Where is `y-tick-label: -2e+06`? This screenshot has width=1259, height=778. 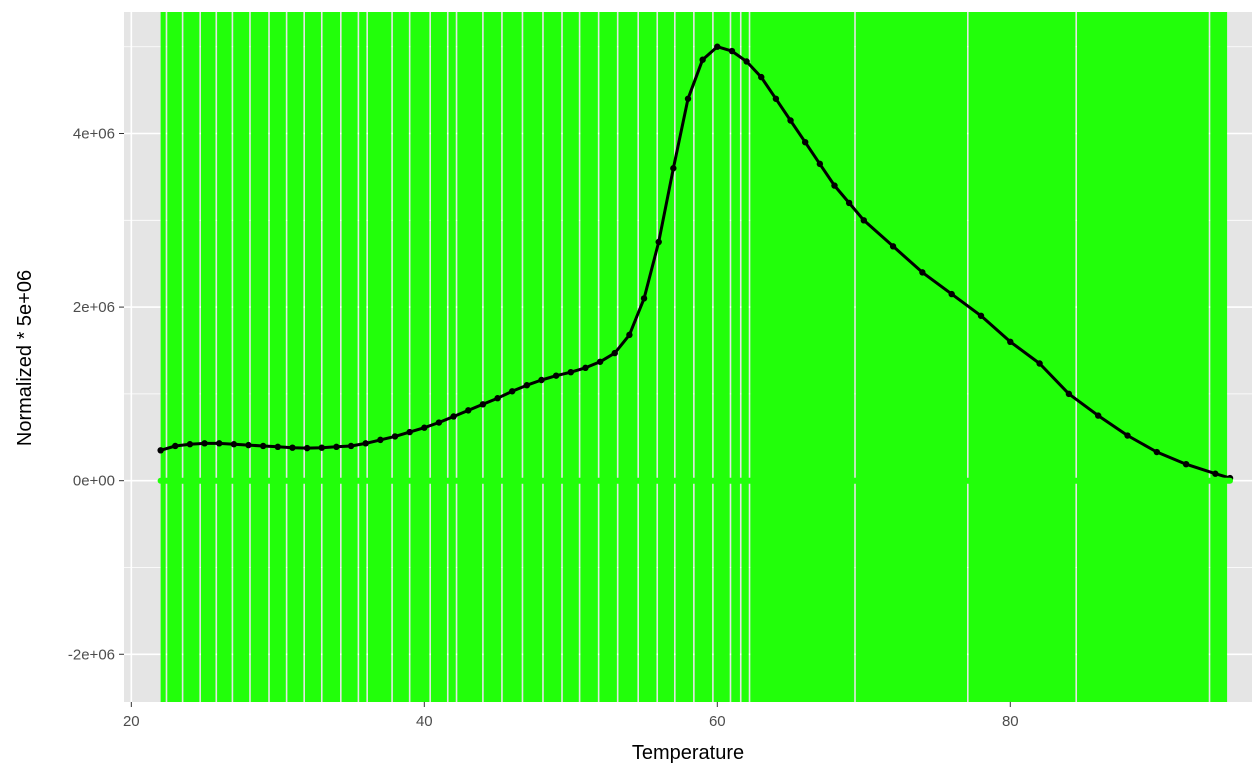
y-tick-label: -2e+06 is located at coordinates (91, 654).